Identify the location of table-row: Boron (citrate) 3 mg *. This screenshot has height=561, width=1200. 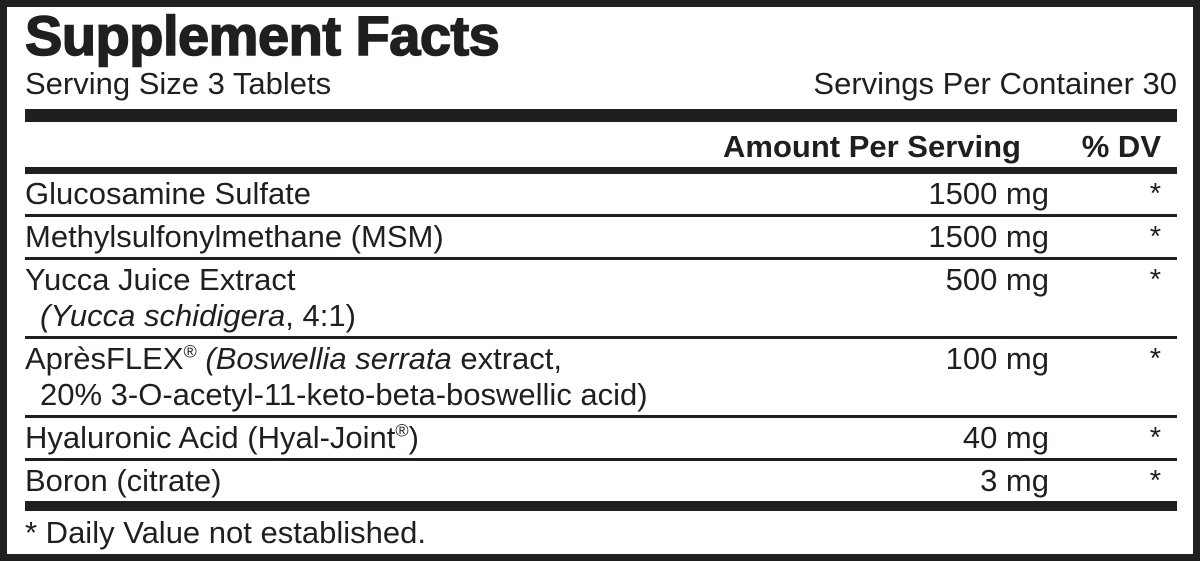
(601, 479).